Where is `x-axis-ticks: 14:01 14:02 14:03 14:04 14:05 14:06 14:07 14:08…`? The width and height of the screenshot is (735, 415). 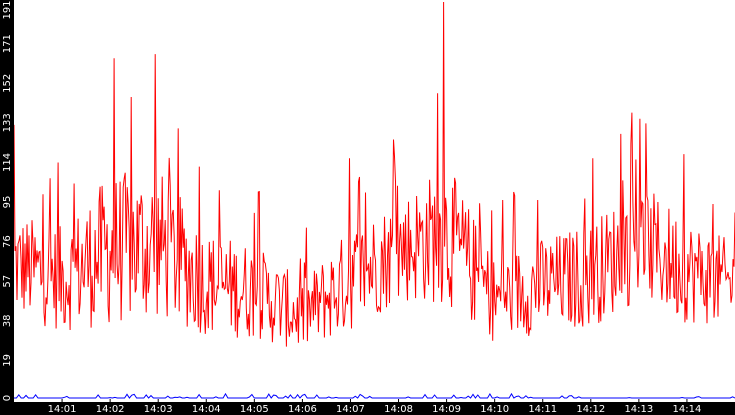
x-axis-ticks: 14:01 14:02 14:03 14:04 14:05 14:06 14:07 14:08… is located at coordinates (375, 407).